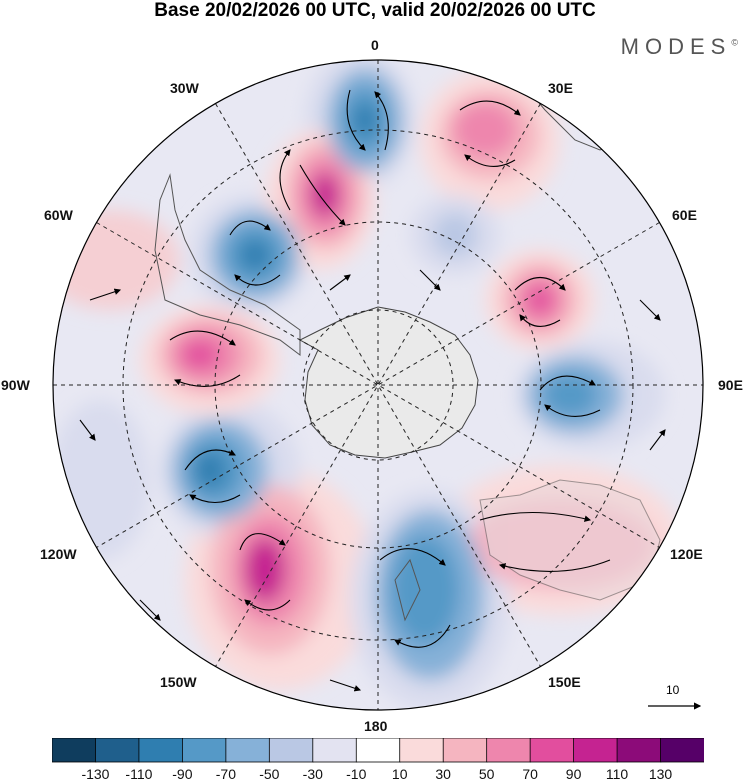 This screenshot has width=750, height=783. What do you see at coordinates (530, 774) in the screenshot?
I see `colorbar-tick-label: 70` at bounding box center [530, 774].